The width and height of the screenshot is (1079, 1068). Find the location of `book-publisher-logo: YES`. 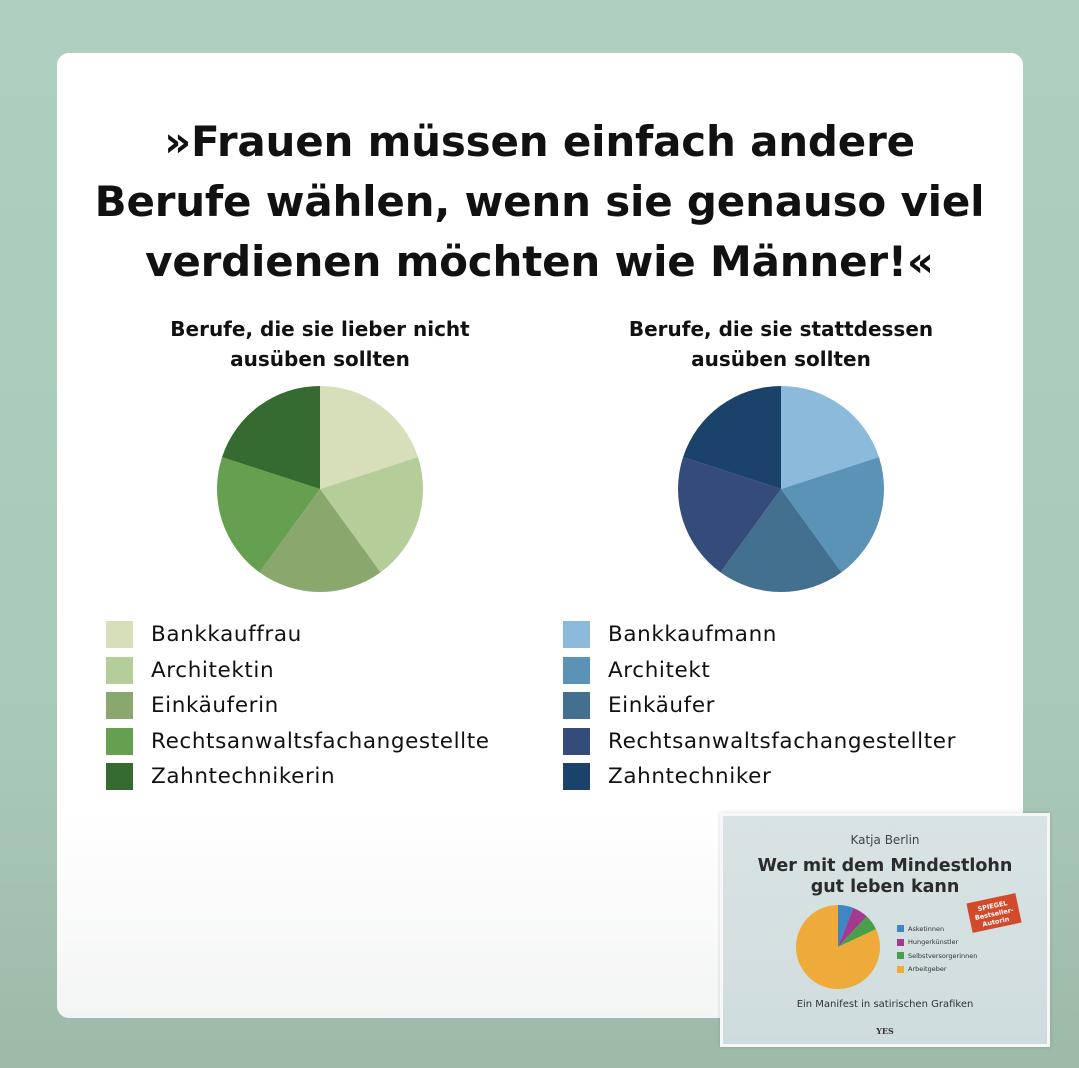

book-publisher-logo: YES is located at coordinates (885, 1031).